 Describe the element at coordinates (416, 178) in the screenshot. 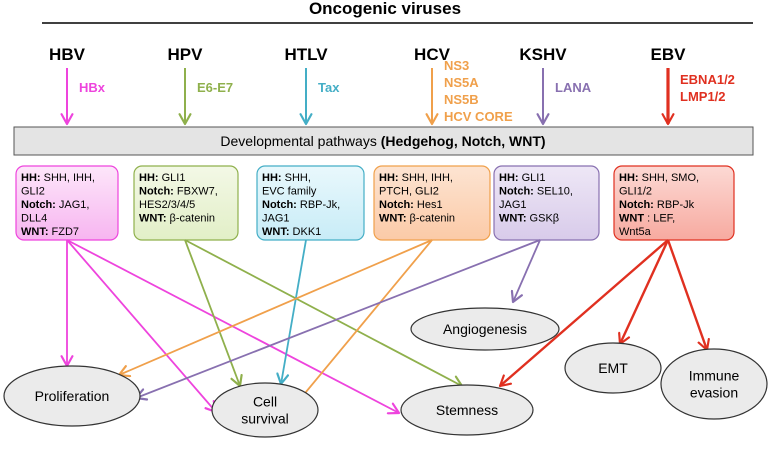

I see `pathway-box-hcv-line: HH: SHH, IHH,` at that location.